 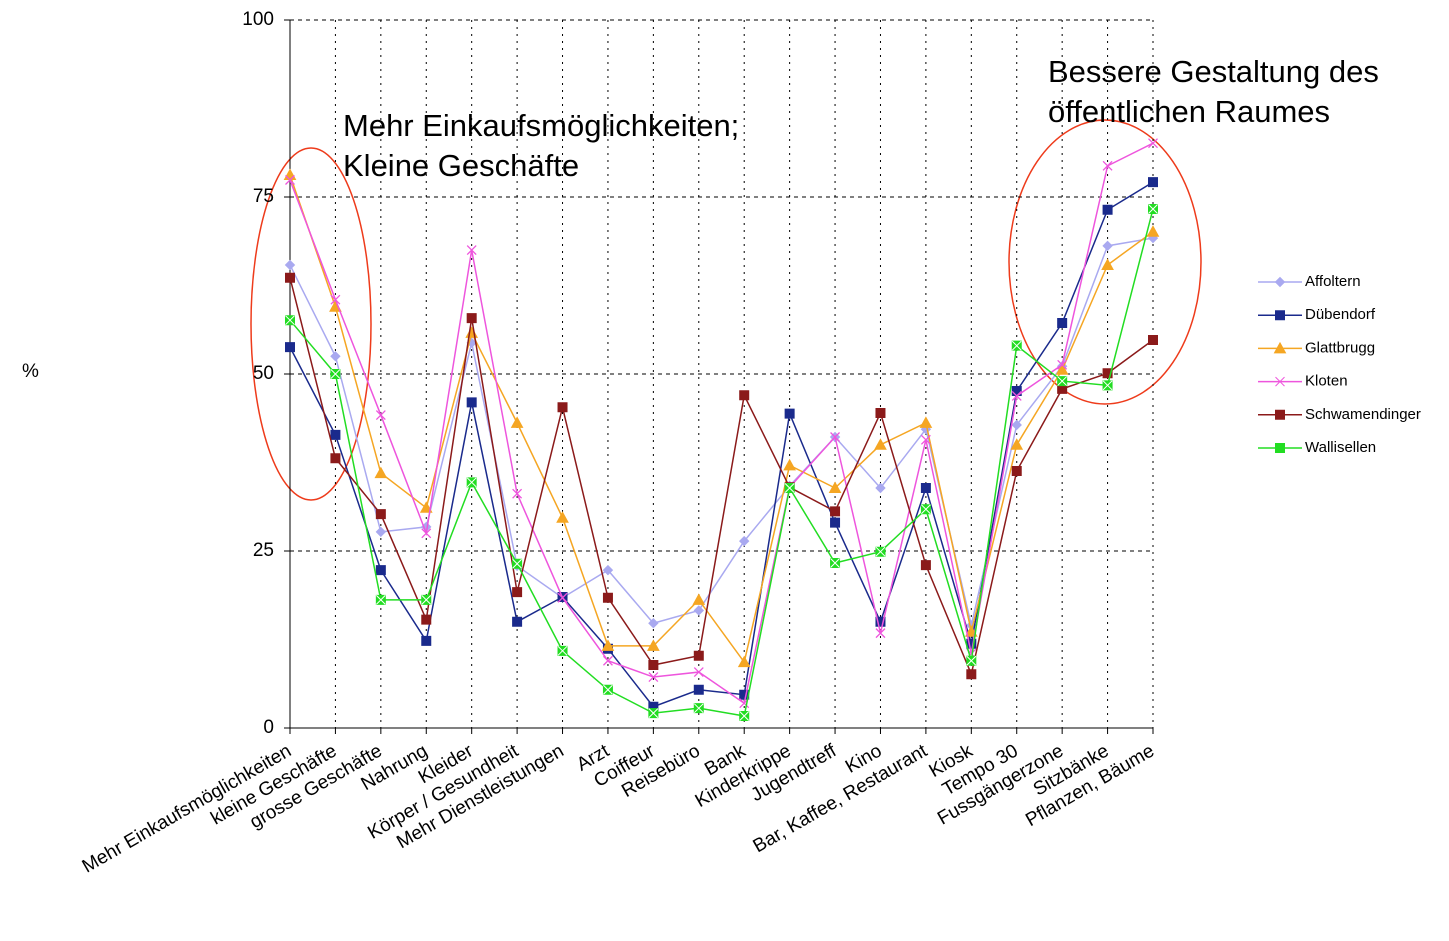 What do you see at coordinates (268, 727) in the screenshot?
I see `y-tick-label: 0` at bounding box center [268, 727].